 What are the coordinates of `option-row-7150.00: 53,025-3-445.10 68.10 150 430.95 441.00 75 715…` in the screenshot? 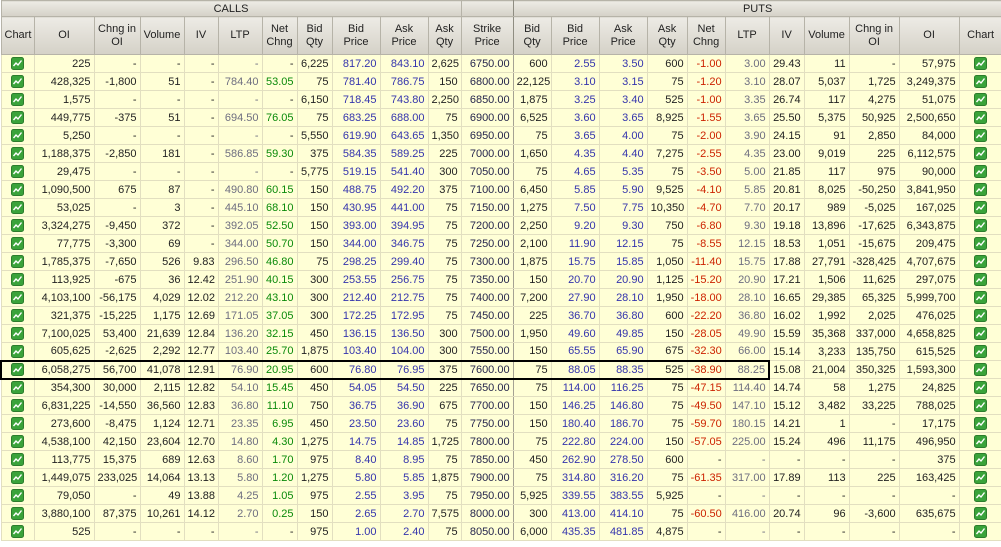 It's located at (500, 207).